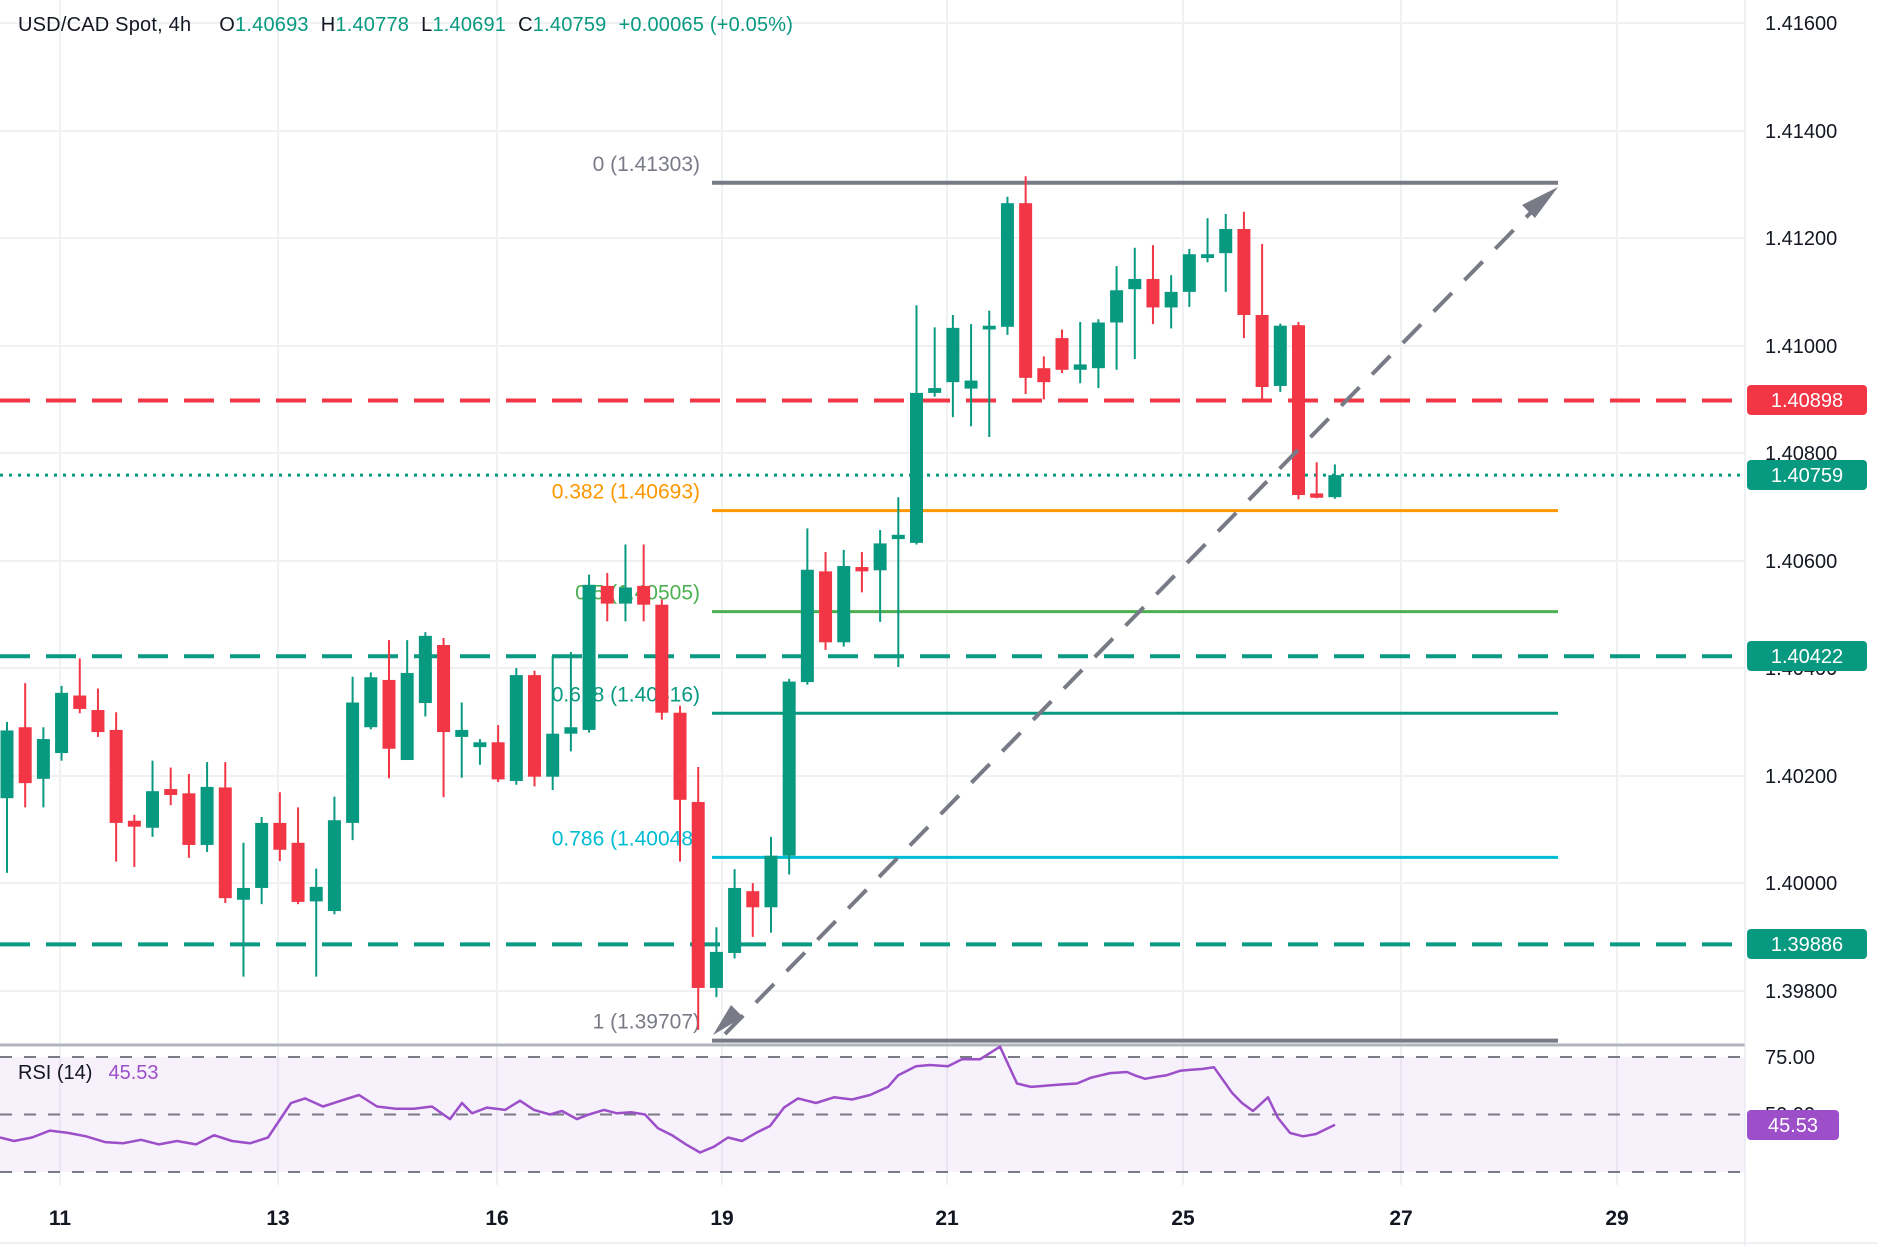 The width and height of the screenshot is (1878, 1246). I want to click on price-axis-label: 1.40000, so click(1801, 884).